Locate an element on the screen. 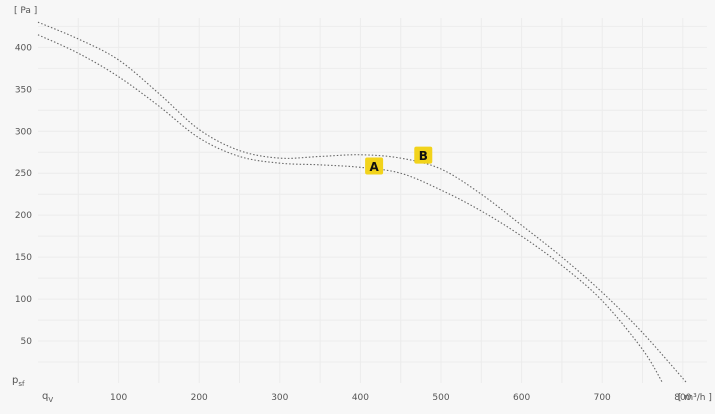  x-axis-symbol-sub: V is located at coordinates (50, 400).